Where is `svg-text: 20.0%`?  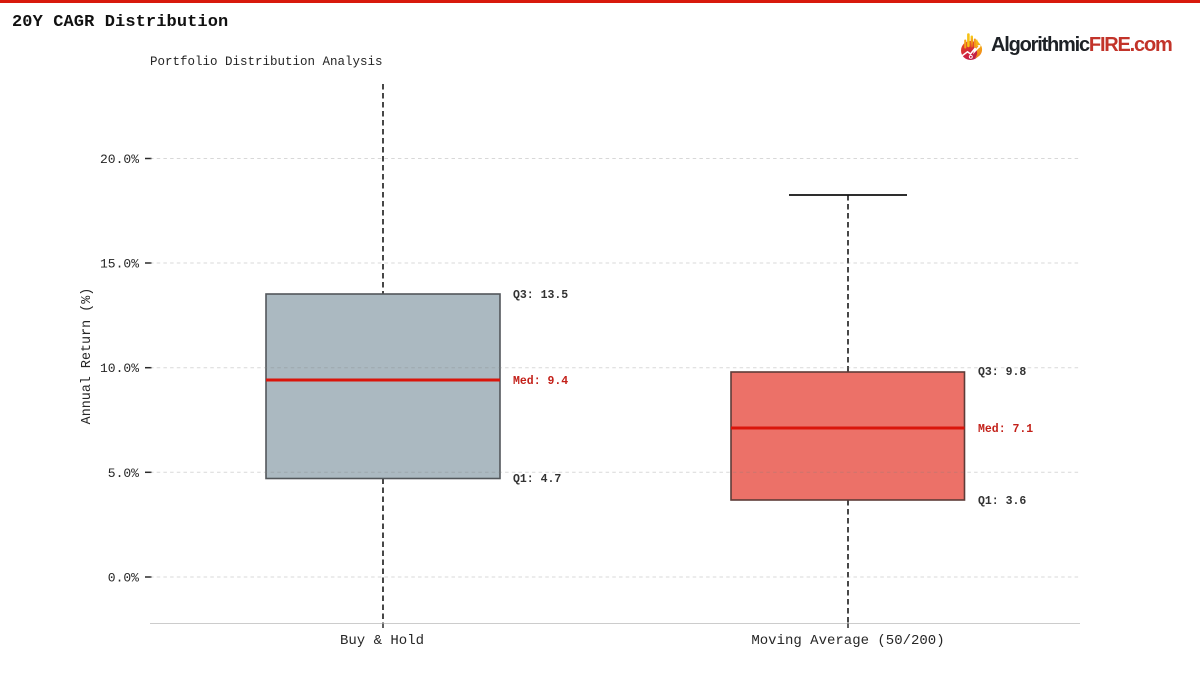
svg-text: 20.0% is located at coordinates (119, 159).